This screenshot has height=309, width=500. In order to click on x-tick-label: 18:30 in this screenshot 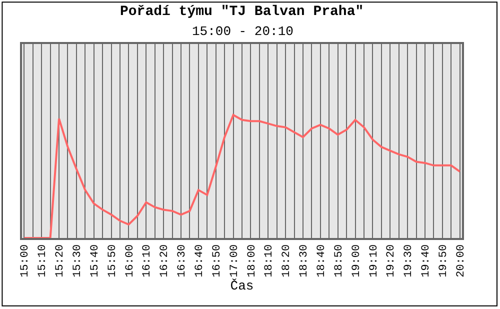, I will do `click(304, 261)`.